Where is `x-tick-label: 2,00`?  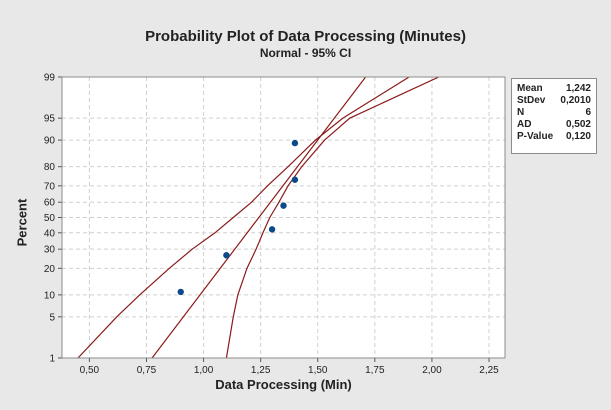
x-tick-label: 2,00 is located at coordinates (432, 370).